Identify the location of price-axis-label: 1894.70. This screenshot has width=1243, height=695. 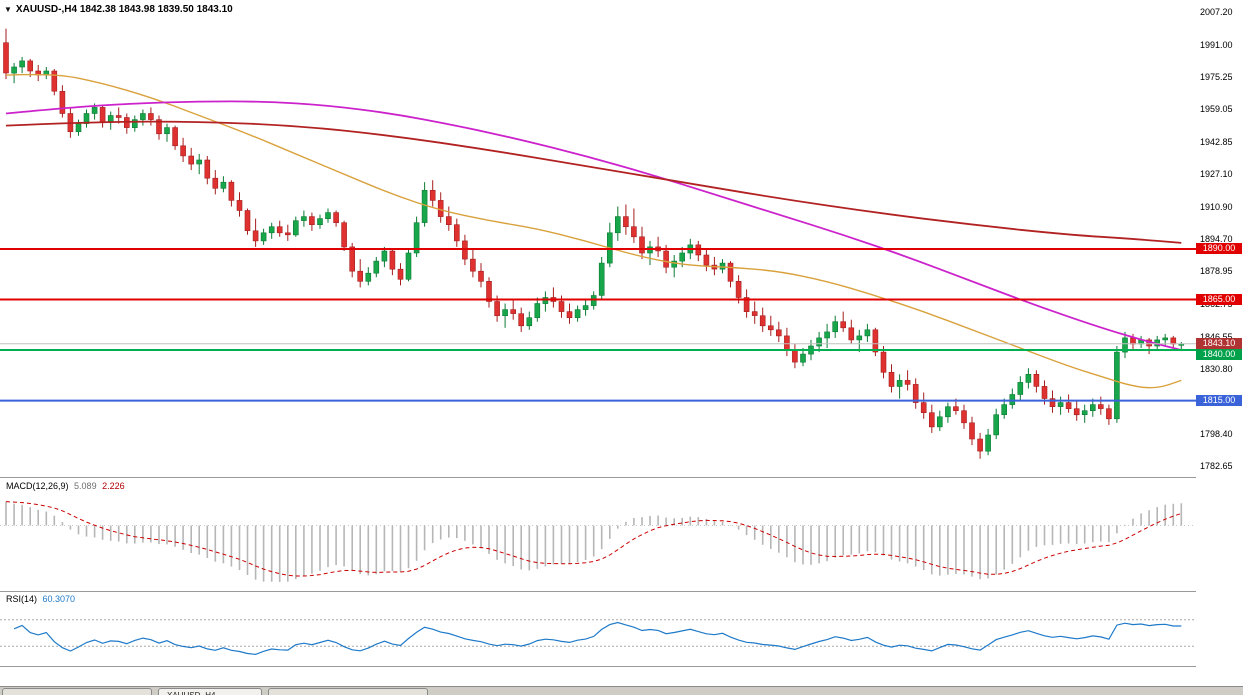
(1216, 239).